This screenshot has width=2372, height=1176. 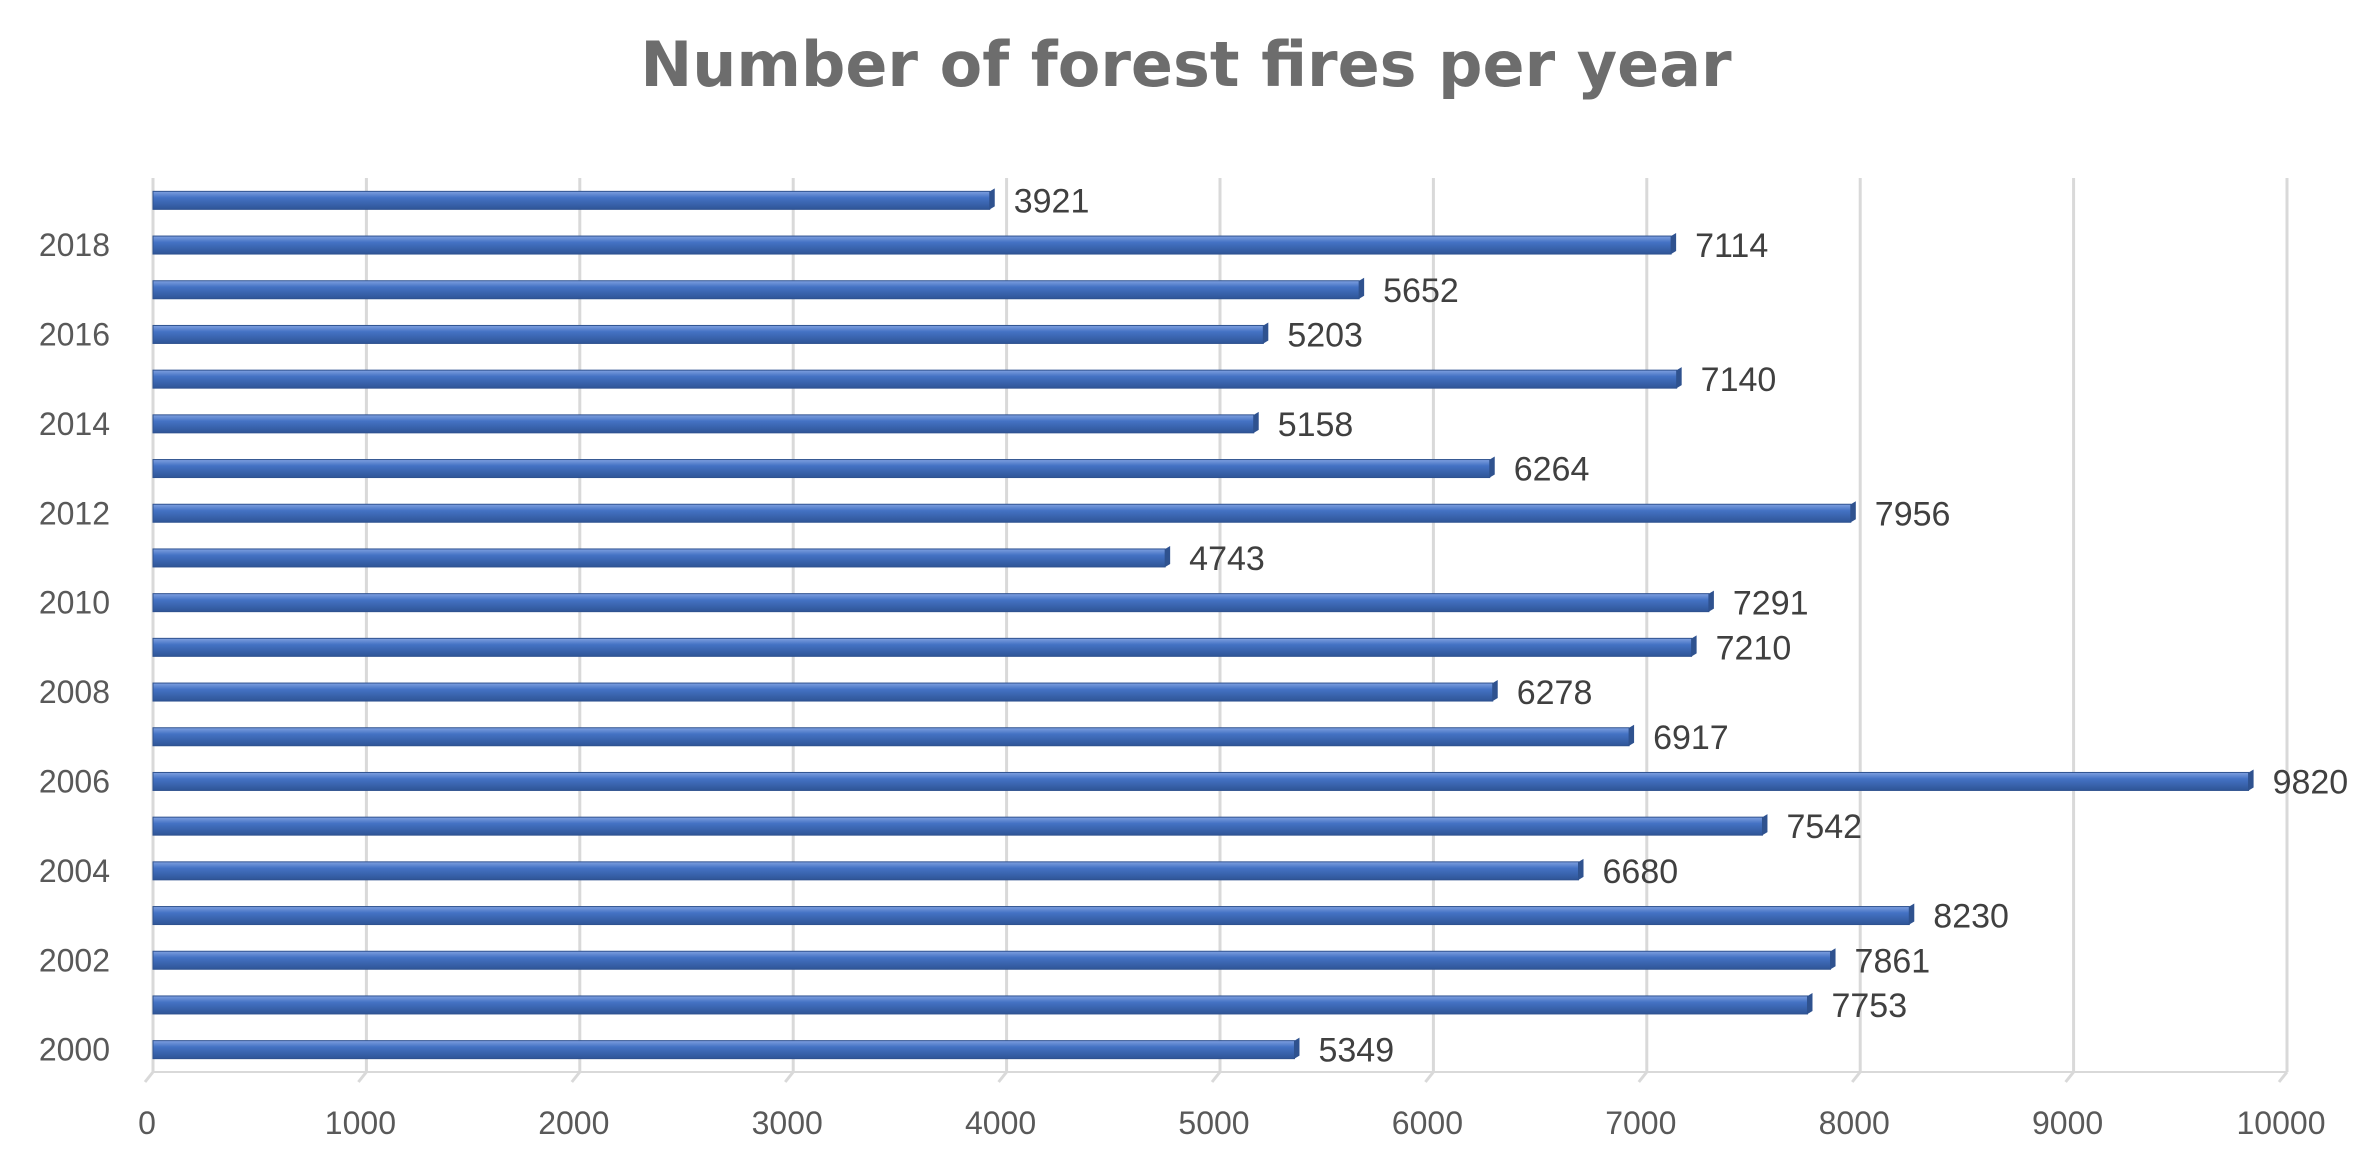 What do you see at coordinates (1754, 648) in the screenshot?
I see `data-label: 7210` at bounding box center [1754, 648].